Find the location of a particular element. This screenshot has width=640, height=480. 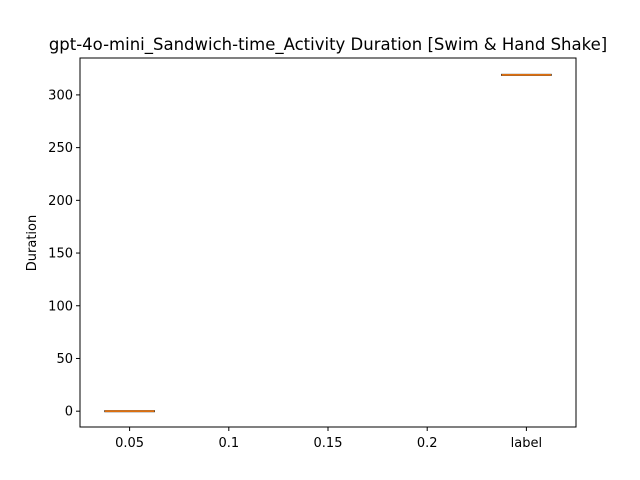

box-label is located at coordinates (526, 74).